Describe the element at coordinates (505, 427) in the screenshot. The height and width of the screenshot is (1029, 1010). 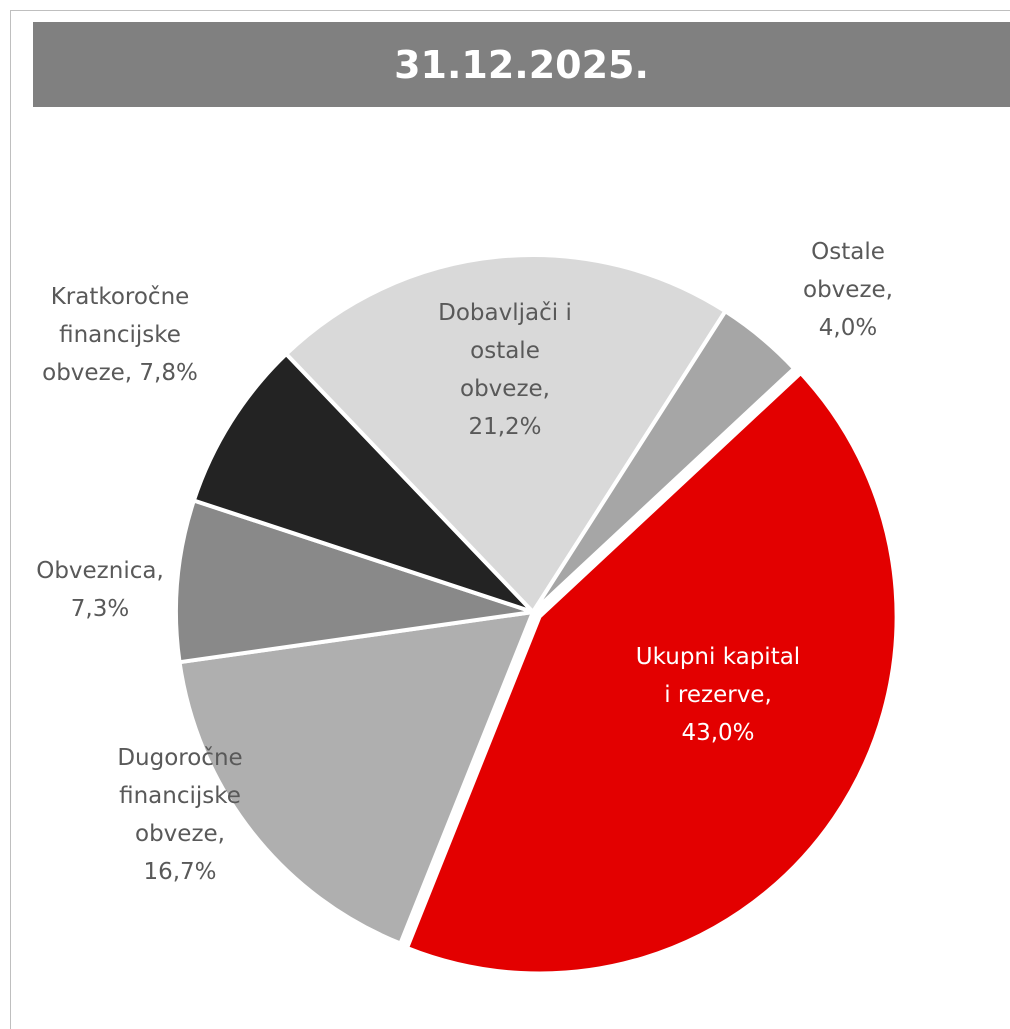
I see `value-label: 21,2%` at that location.